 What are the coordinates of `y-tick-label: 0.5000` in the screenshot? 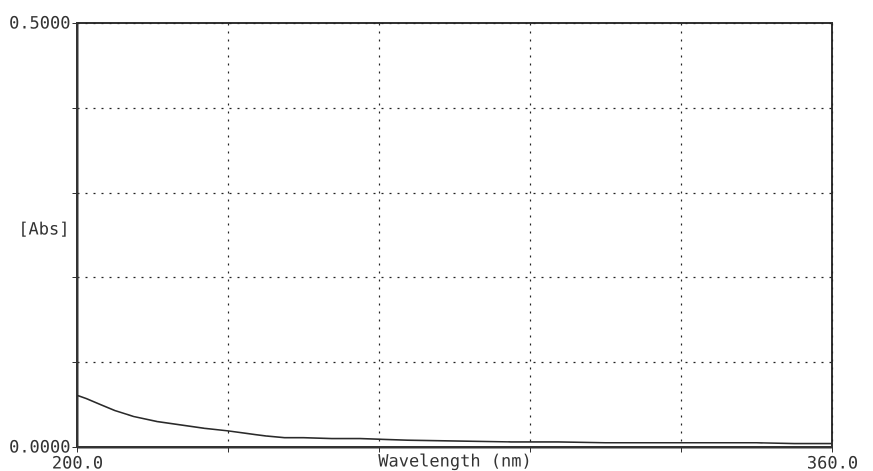 It's located at (39, 24).